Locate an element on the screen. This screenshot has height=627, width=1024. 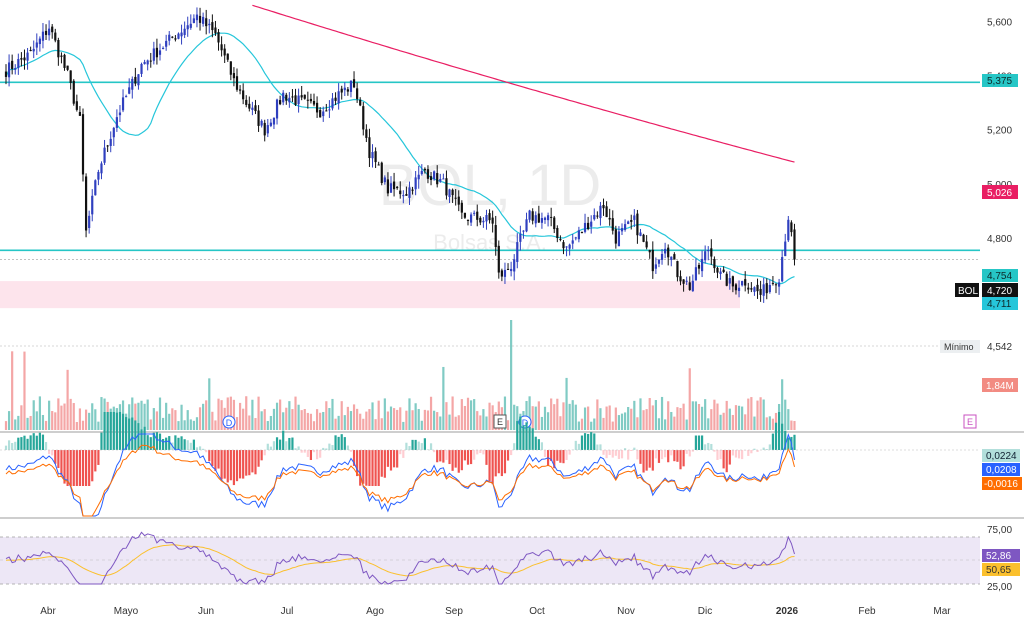
rsi-band is located at coordinates (490, 560).